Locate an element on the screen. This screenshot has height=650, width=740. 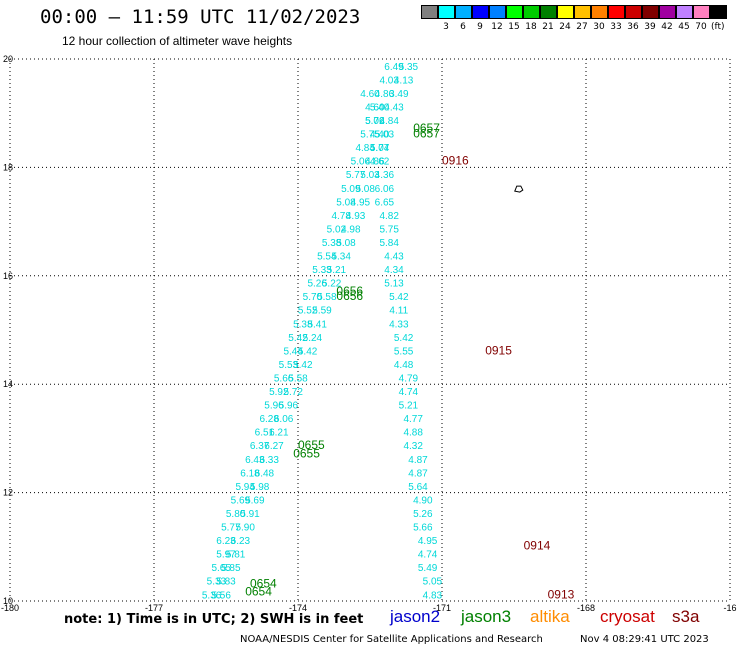
swh-value-label: 4.32 is located at coordinates (413, 446).